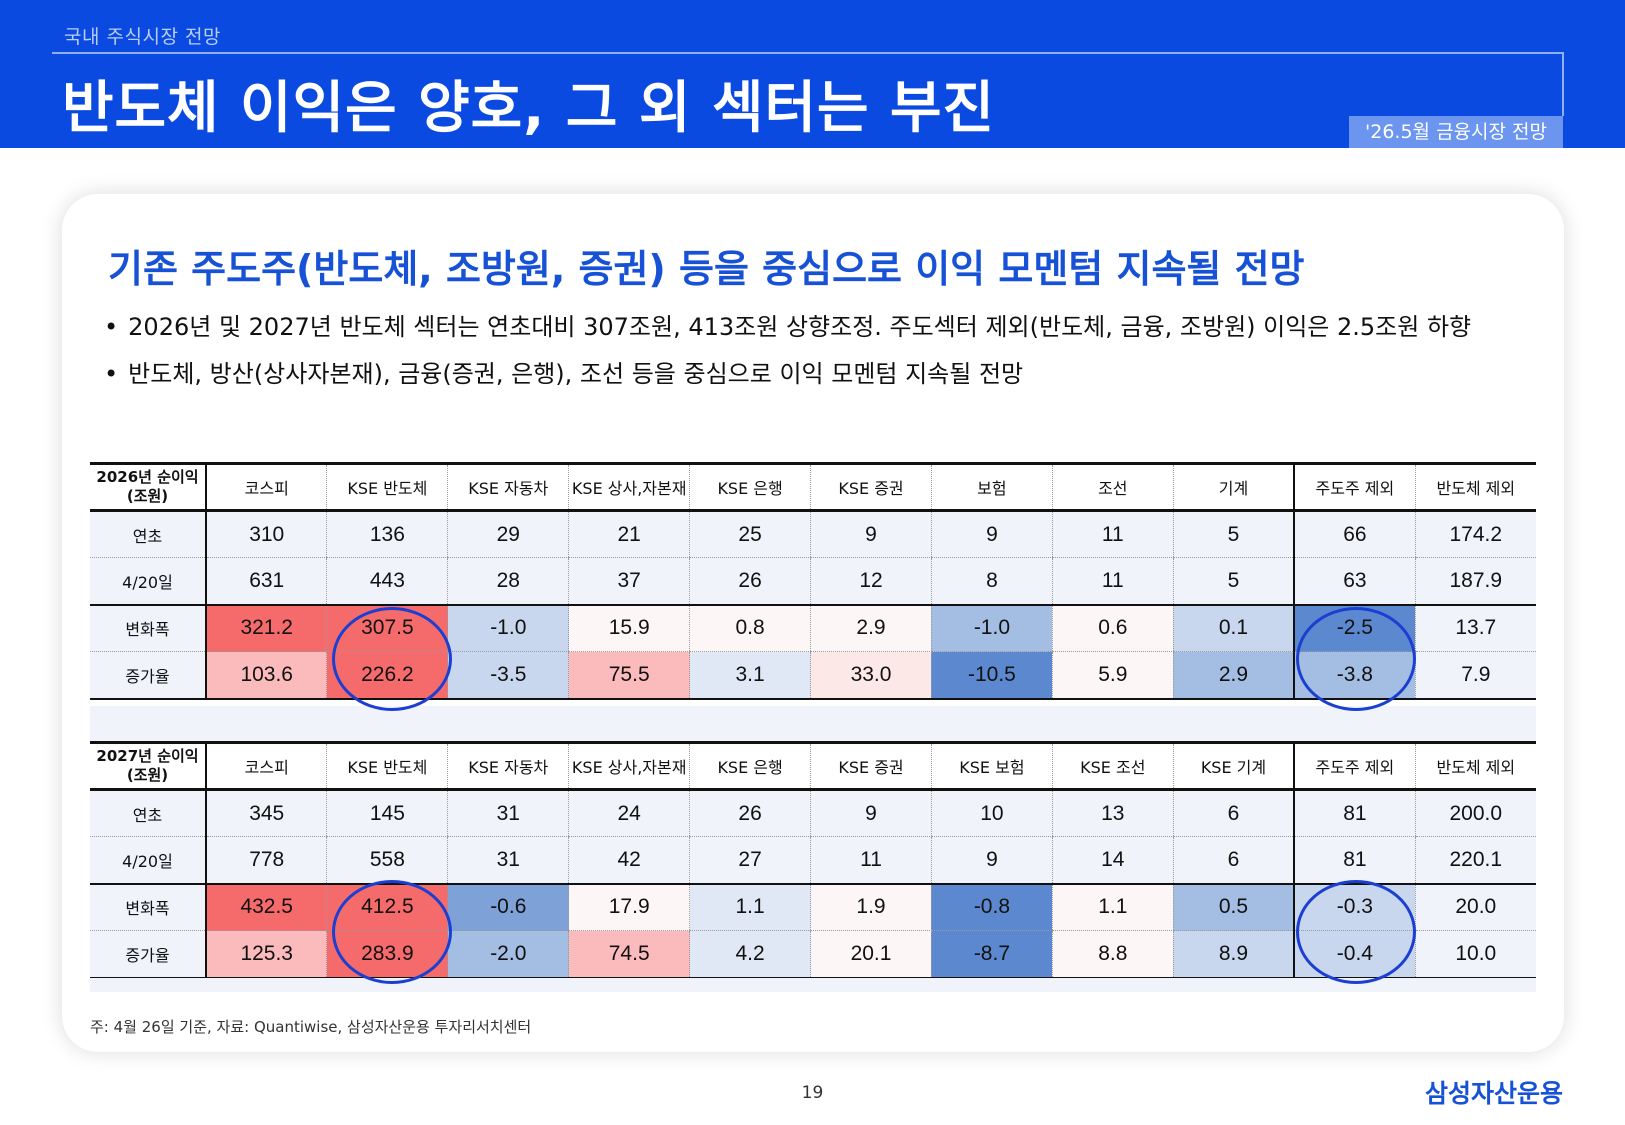 This screenshot has height=1125, width=1625. I want to click on table-cell: 3.1, so click(750, 675).